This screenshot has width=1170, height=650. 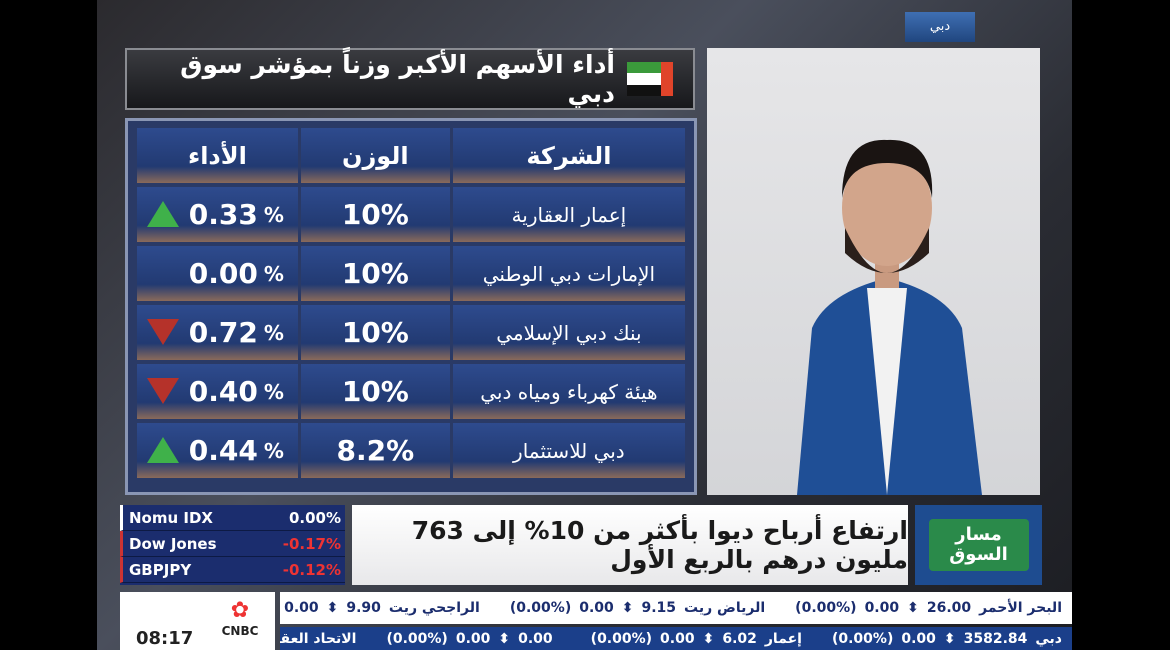 I want to click on ticker-price: 3582.84, so click(x=995, y=638).